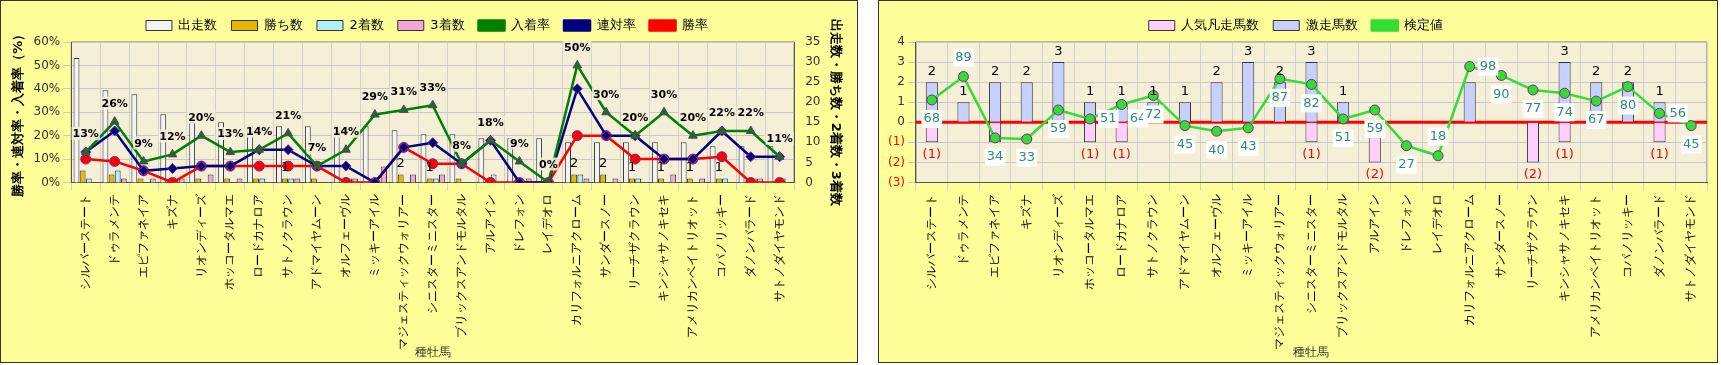 The width and height of the screenshot is (1721, 365). Describe the element at coordinates (1438, 136) in the screenshot. I see `data-label: 18` at that location.